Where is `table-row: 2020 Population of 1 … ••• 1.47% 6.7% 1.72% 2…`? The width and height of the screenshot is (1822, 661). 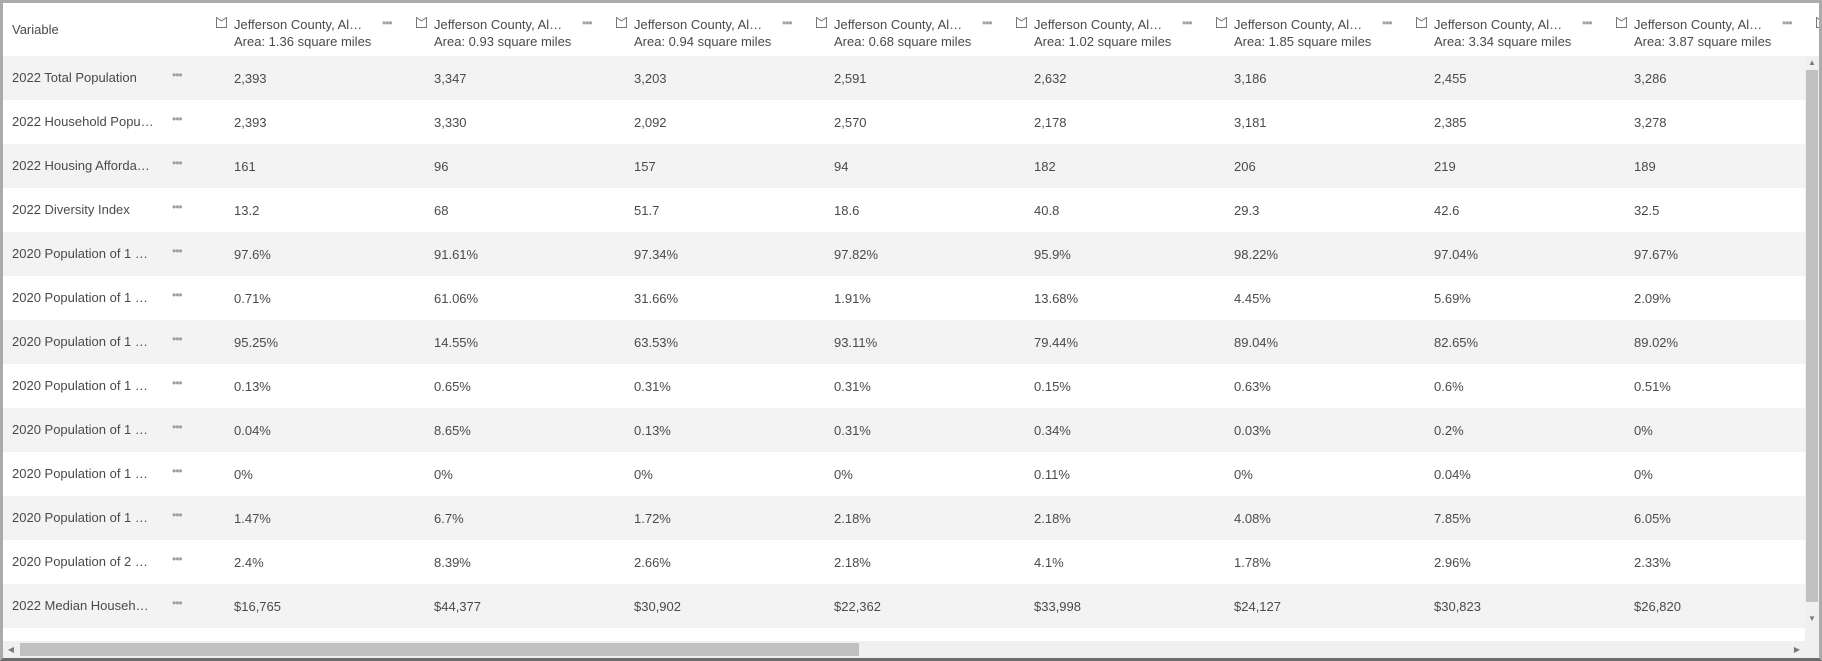
table-row: 2020 Population of 1 … ••• 1.47% 6.7% 1.72% 2… is located at coordinates (911, 518).